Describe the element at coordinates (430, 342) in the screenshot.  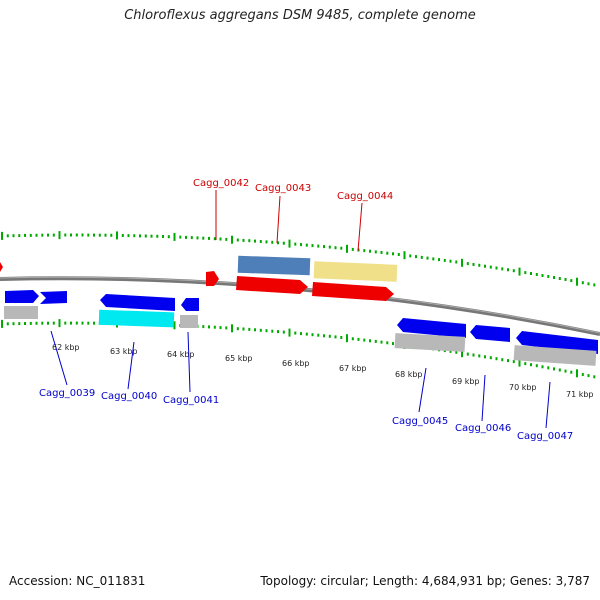
I see `gene-box-cagg-0045-grey` at that location.